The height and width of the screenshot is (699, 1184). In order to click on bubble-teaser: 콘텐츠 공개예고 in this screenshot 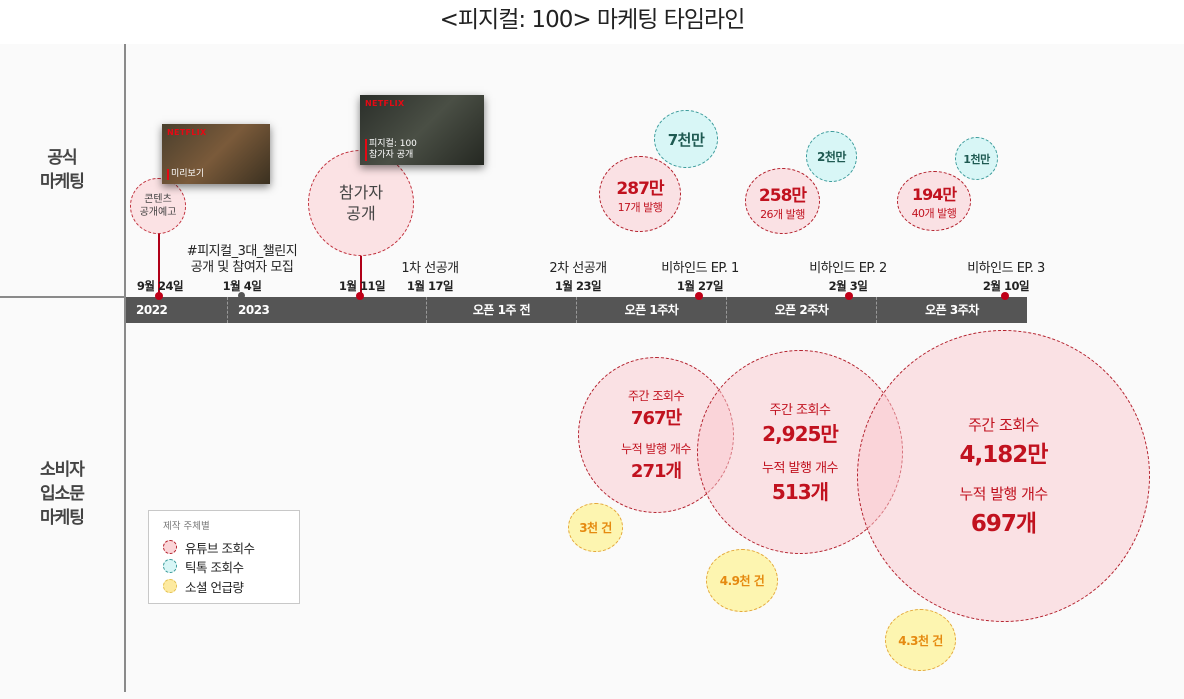, I will do `click(158, 206)`.